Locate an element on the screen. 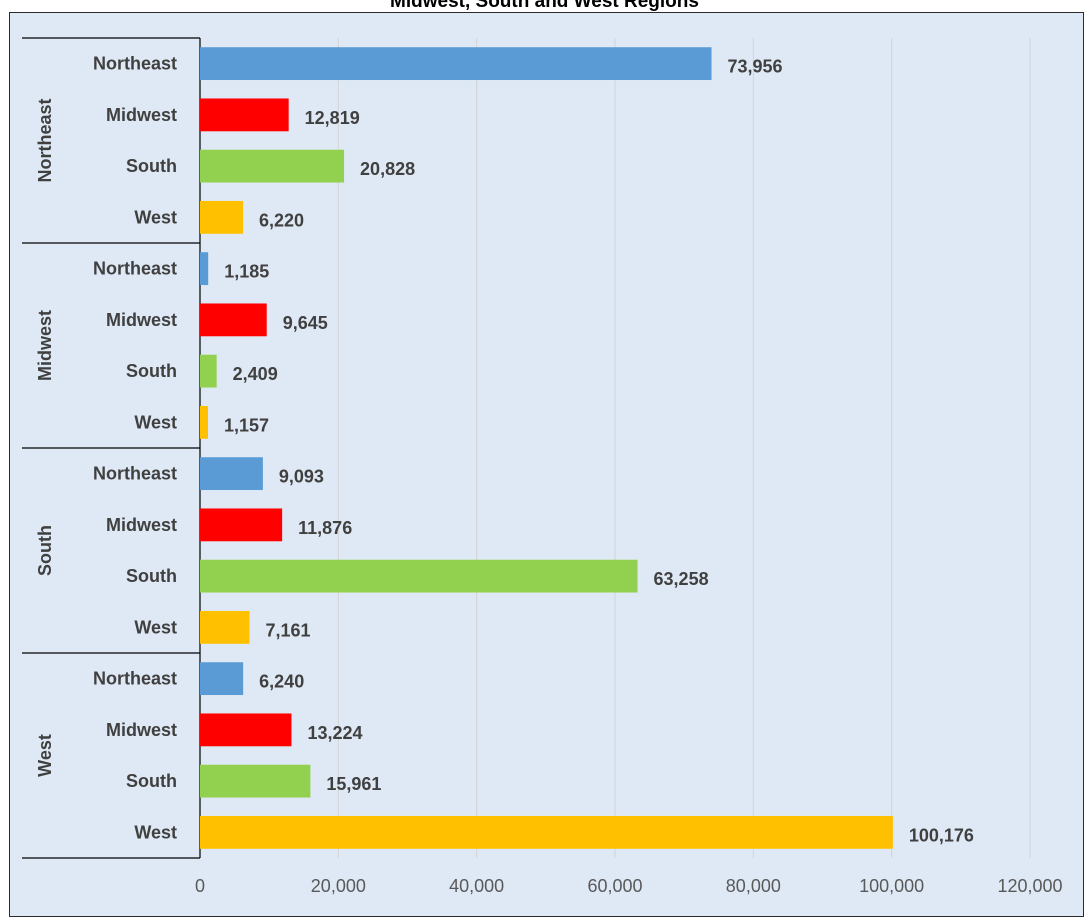 The image size is (1089, 917). x-tick-label: 120,000 is located at coordinates (1029, 886).